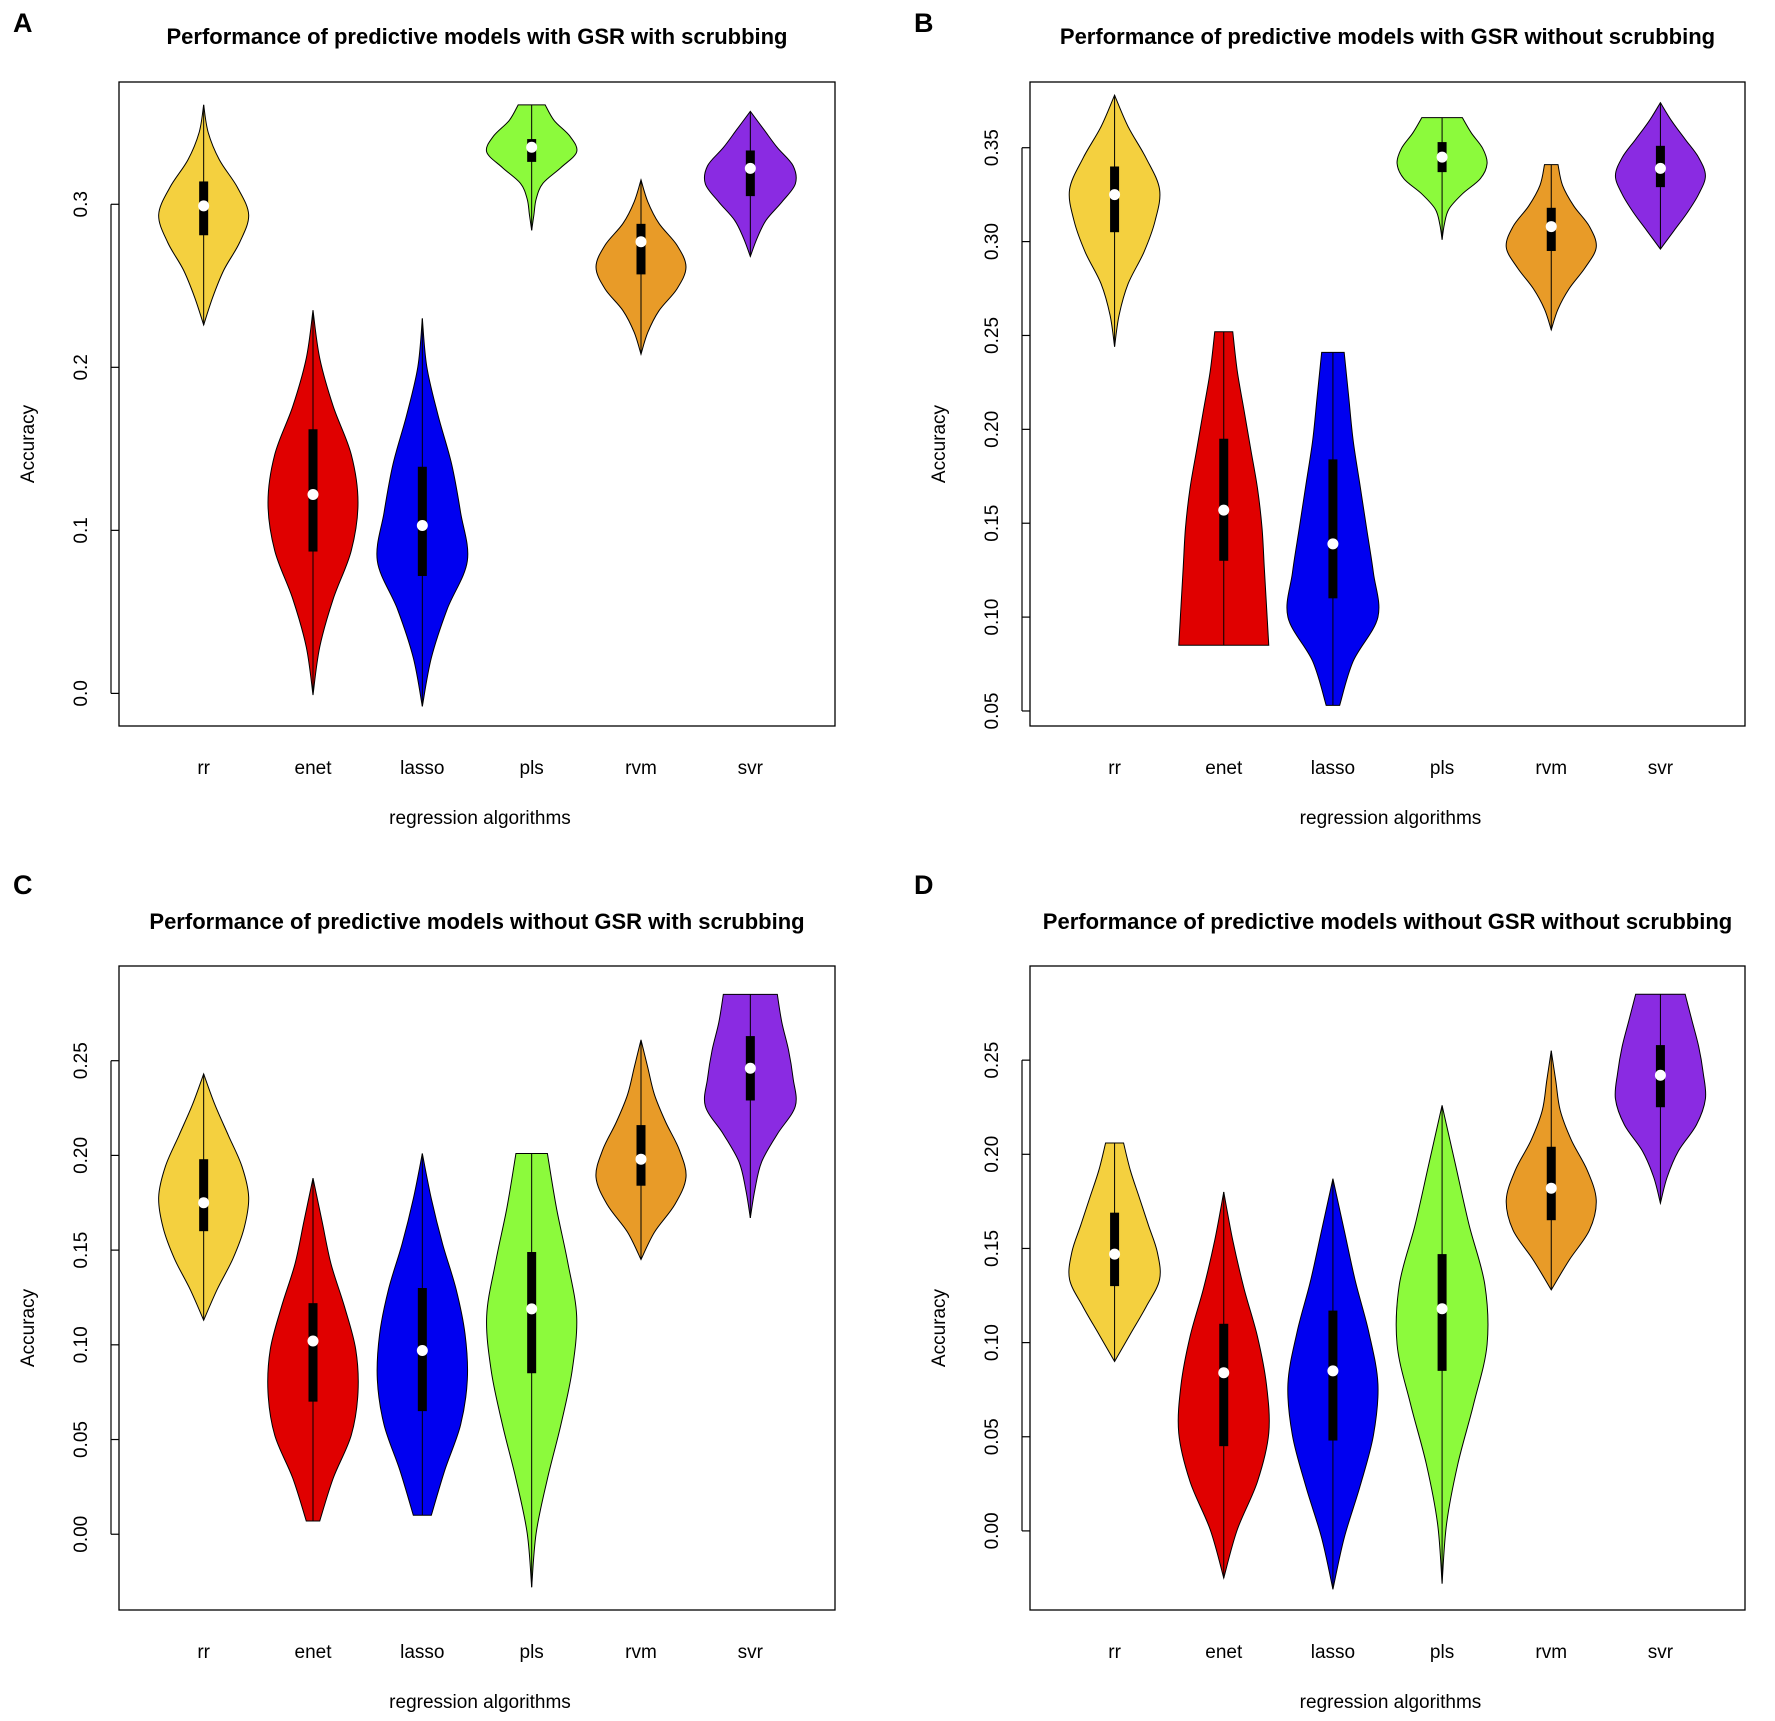 This screenshot has width=1775, height=1721. I want to click on y-tick-label: 0.1, so click(81, 530).